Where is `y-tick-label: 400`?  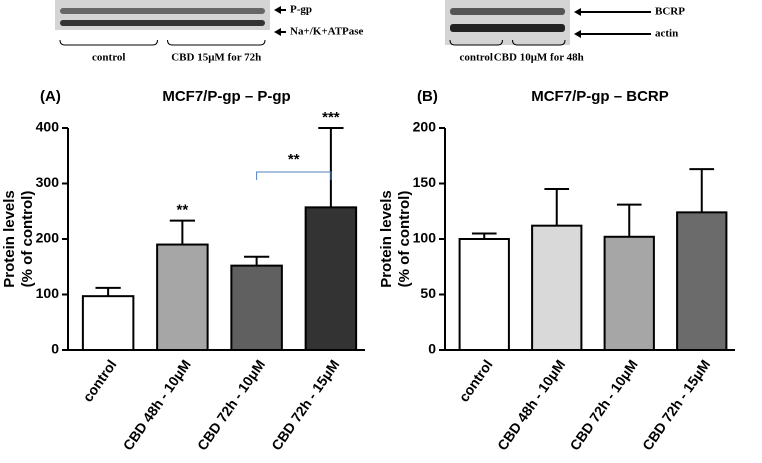
y-tick-label: 400 is located at coordinates (48, 127).